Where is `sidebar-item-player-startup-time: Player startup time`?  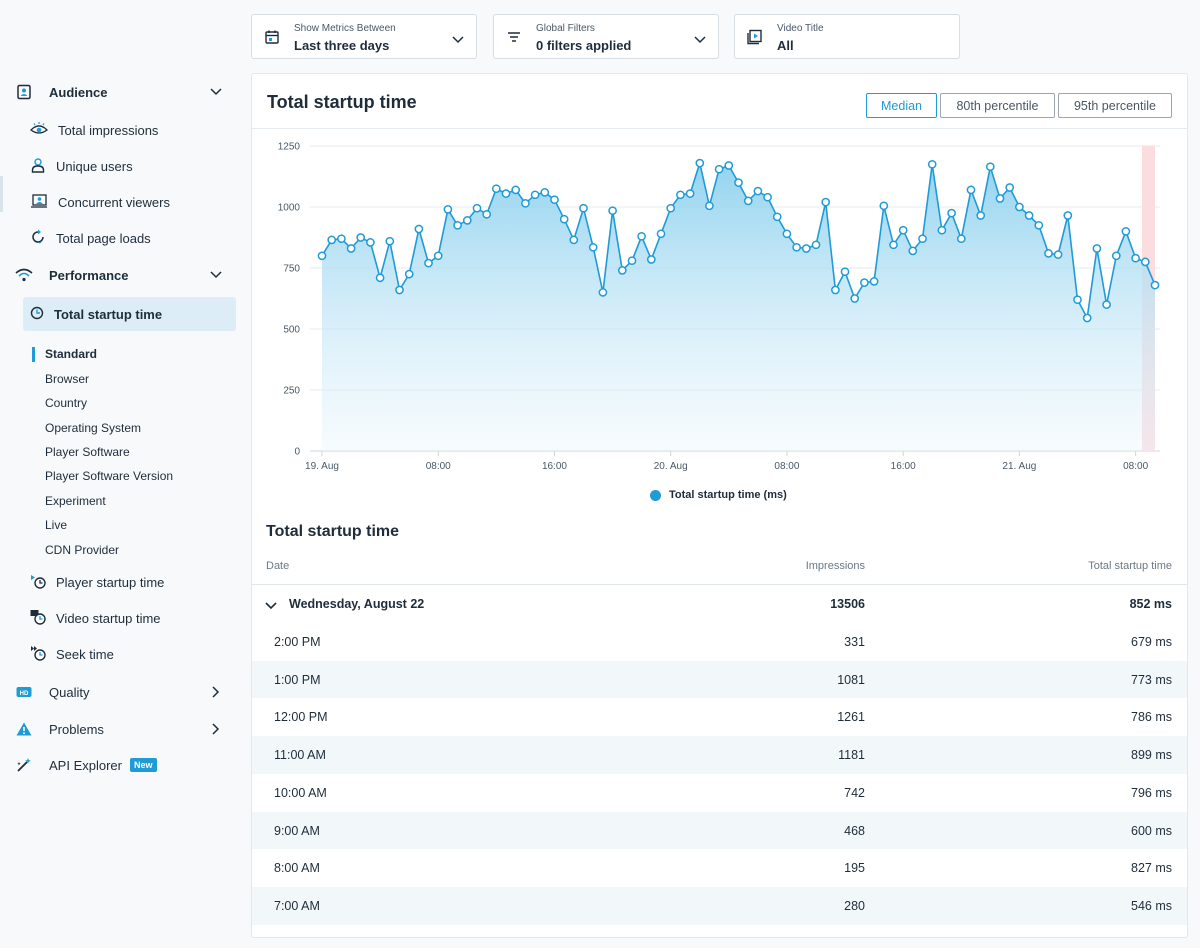 sidebar-item-player-startup-time: Player startup time is located at coordinates (97, 582).